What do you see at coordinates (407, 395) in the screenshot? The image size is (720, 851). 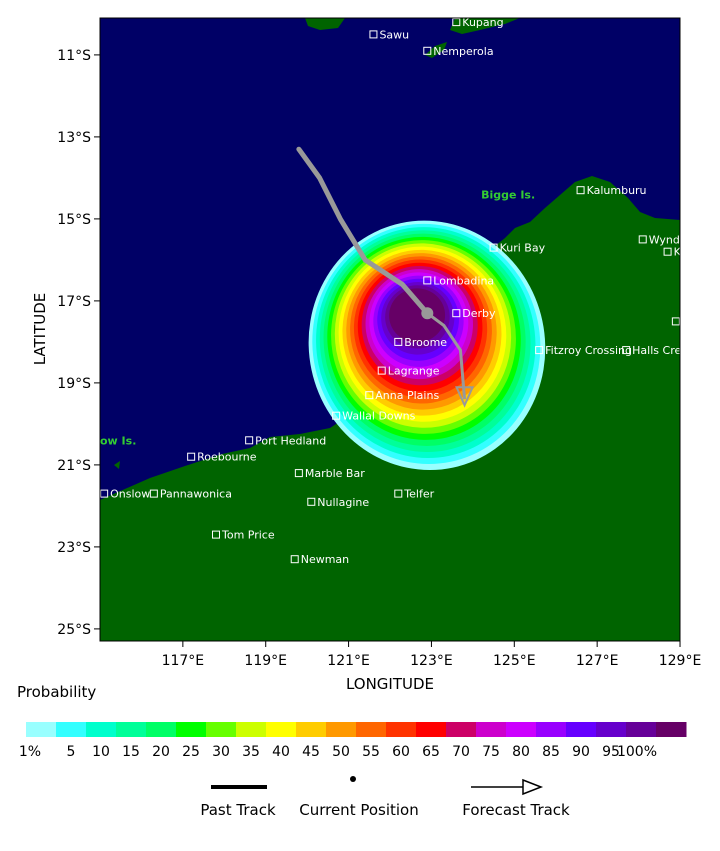 I see `place-label: Anna Plains` at bounding box center [407, 395].